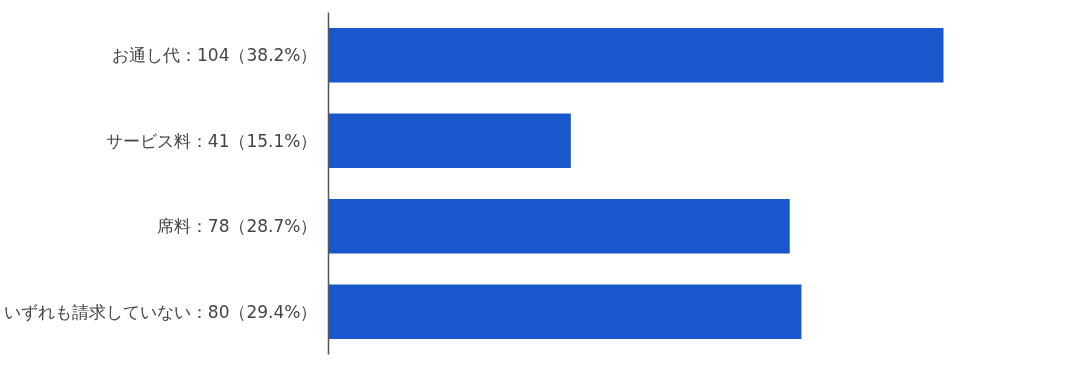 Image resolution: width=1084 pixels, height=374 pixels. What do you see at coordinates (237, 226) in the screenshot?
I see `y-tick-label: 席料：78（28.7%）` at bounding box center [237, 226].